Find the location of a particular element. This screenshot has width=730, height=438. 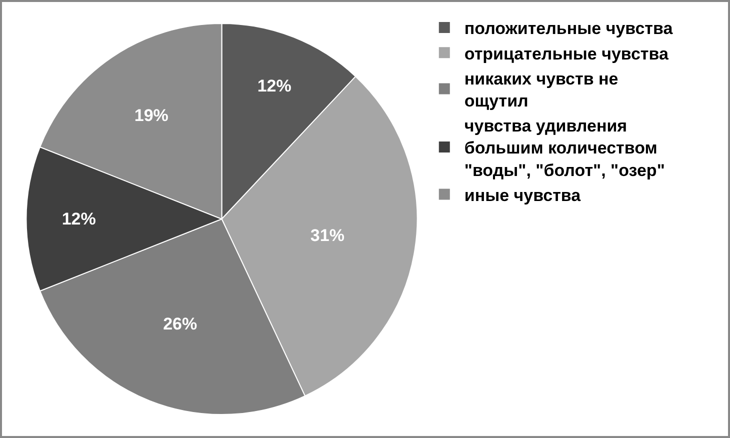

legend-label: отрицательные чувства is located at coordinates (566, 54).